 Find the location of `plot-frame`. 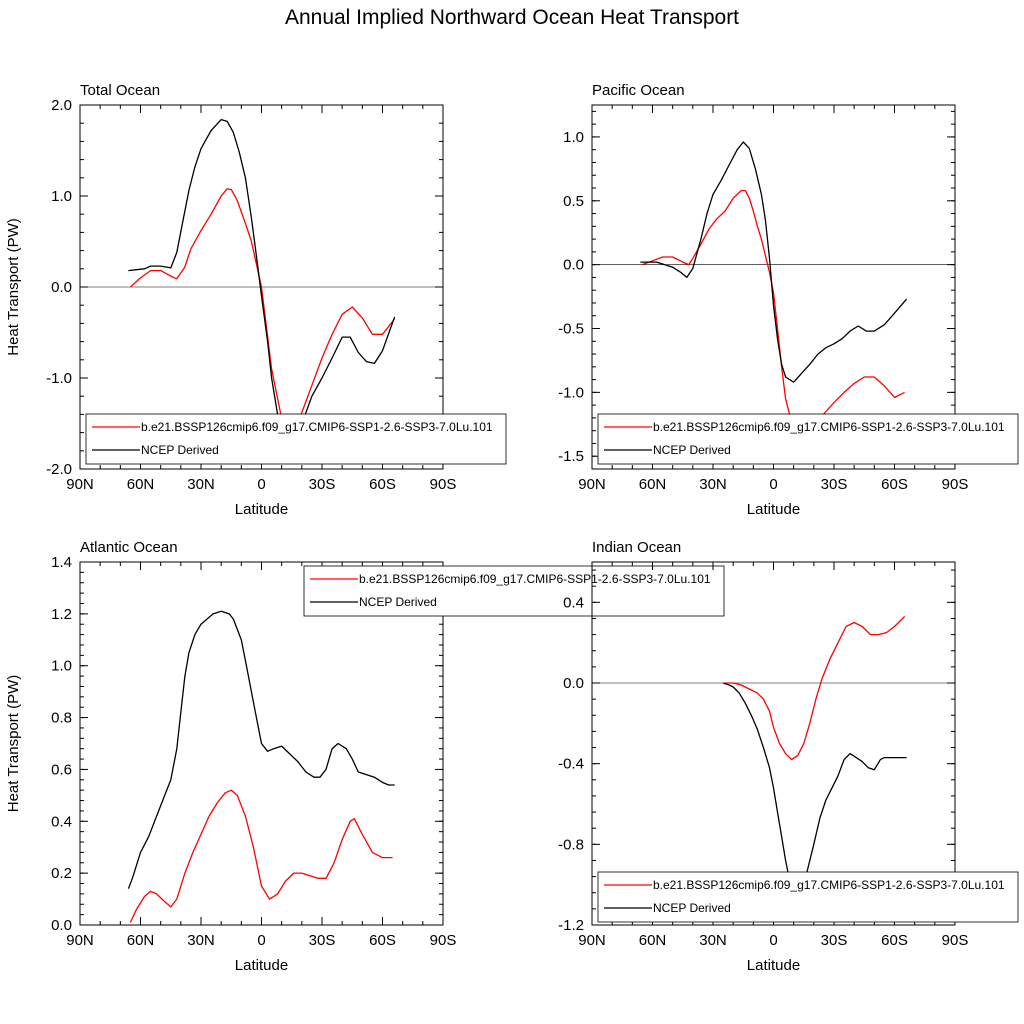

plot-frame is located at coordinates (773, 743).